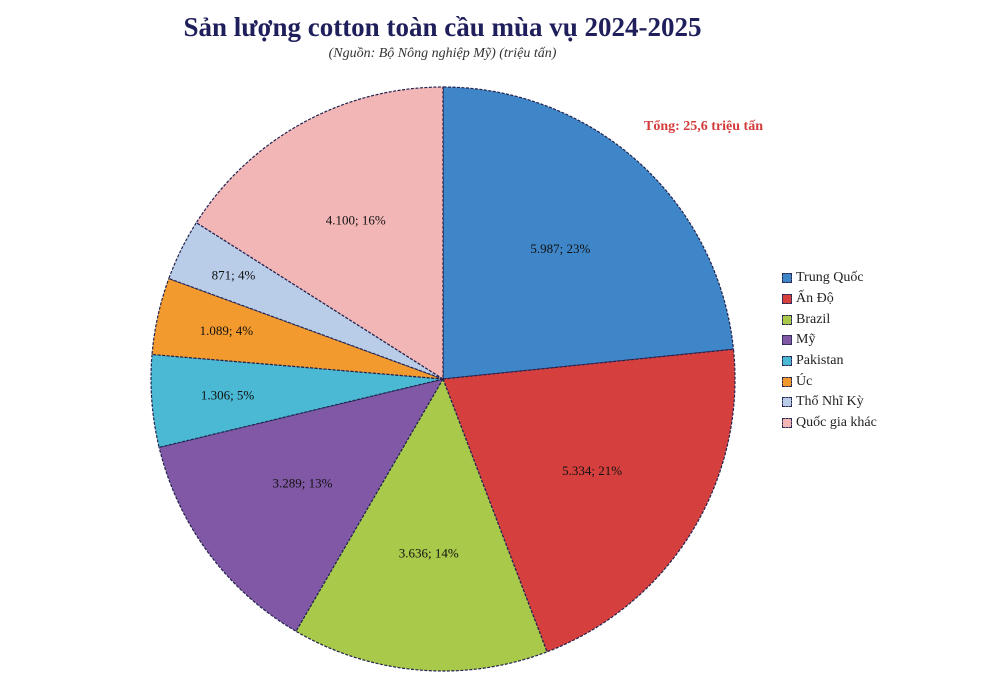  I want to click on legend-label: Ấn Độ, so click(815, 299).